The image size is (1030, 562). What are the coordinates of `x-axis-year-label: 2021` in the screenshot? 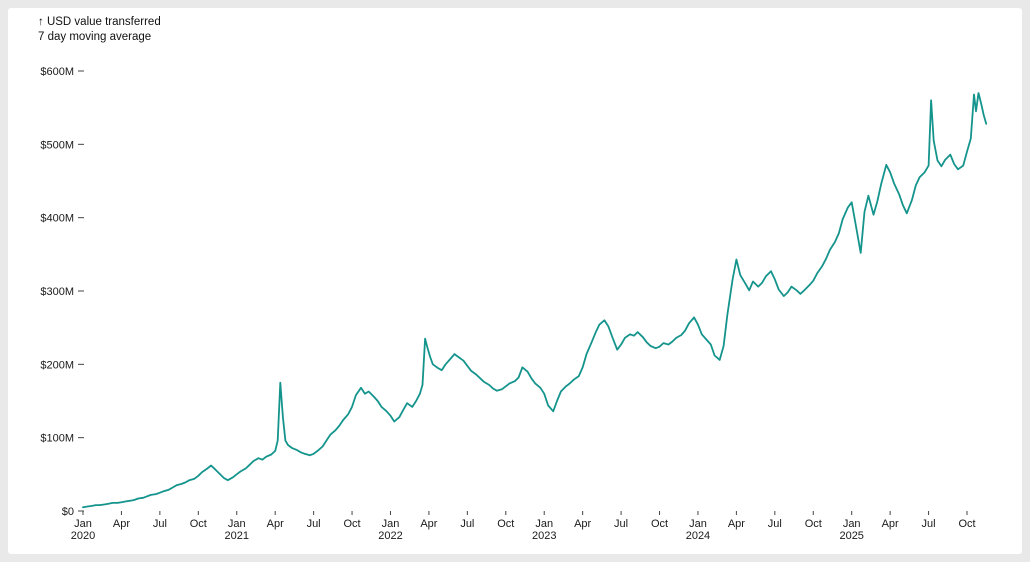 It's located at (236, 536).